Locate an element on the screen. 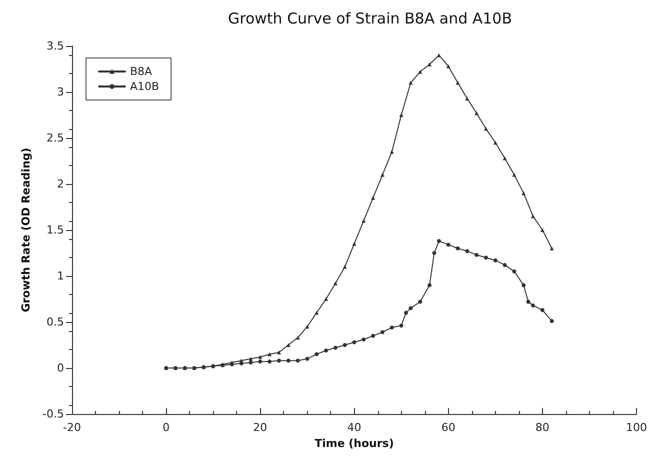 Image resolution: width=650 pixels, height=459 pixels. y-tick-label: 1 is located at coordinates (60, 276).